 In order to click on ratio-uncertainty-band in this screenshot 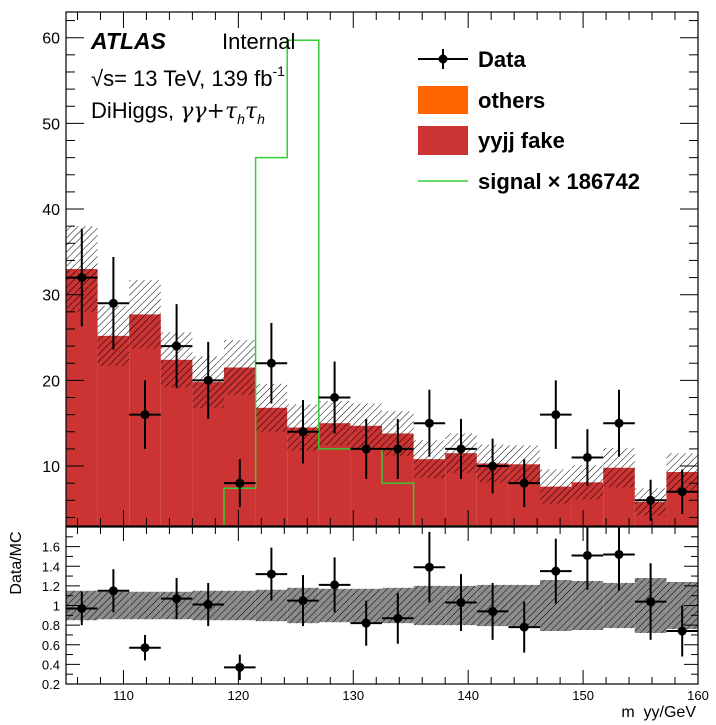, I will do `click(382, 605)`.